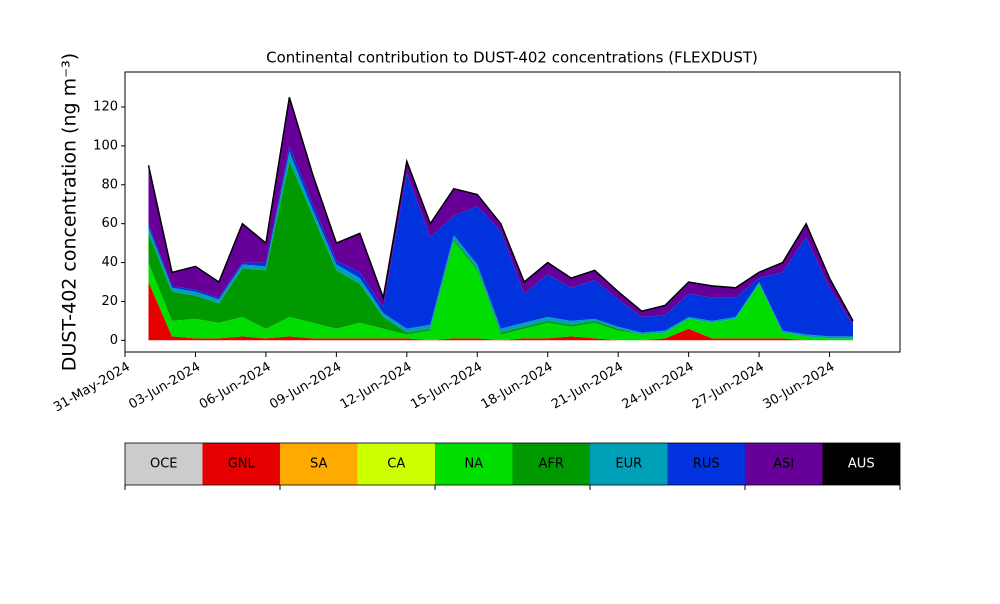 This screenshot has height=604, width=1000. Describe the element at coordinates (114, 340) in the screenshot. I see `y-tick-label: 0` at that location.